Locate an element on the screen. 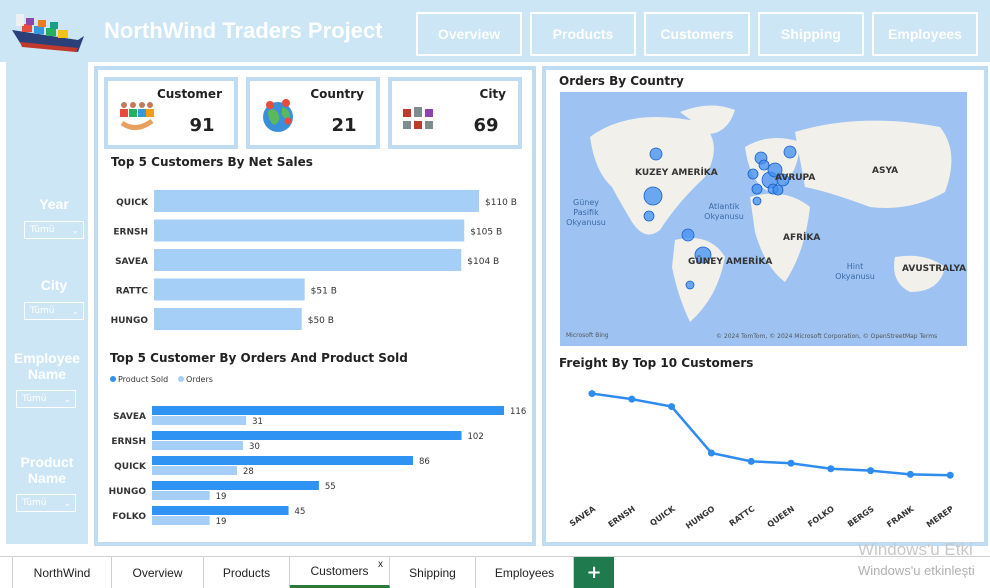 This screenshot has height=588, width=990. nav-shipping-button: Shipping is located at coordinates (811, 34).